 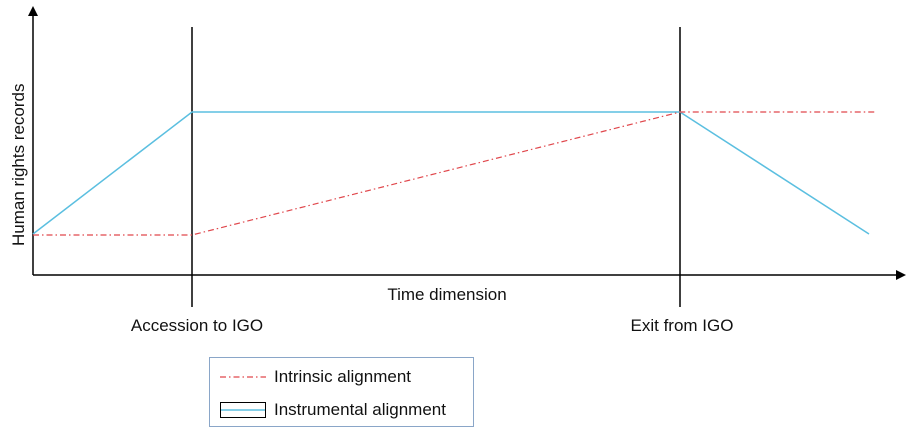 I want to click on legend-label-intrinsic: Intrinsic alignment, so click(x=343, y=376).